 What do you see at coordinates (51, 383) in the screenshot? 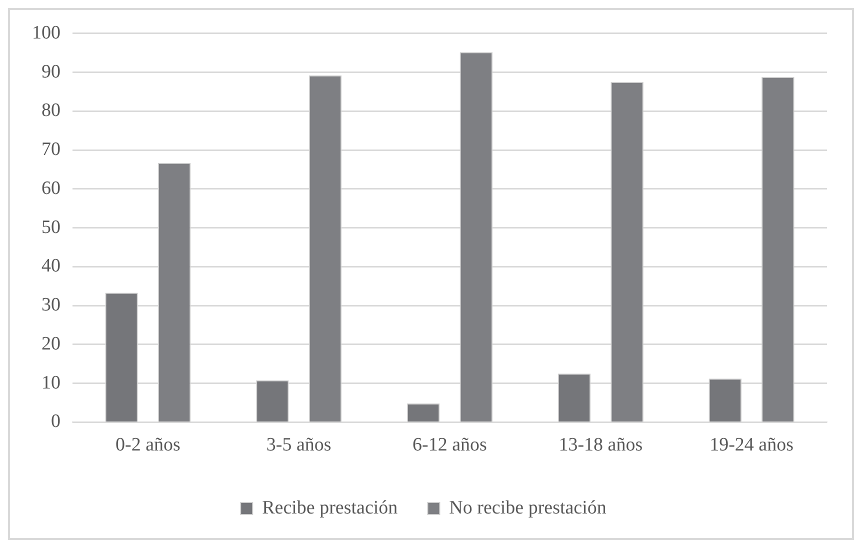
I see `y-tick-label: 10` at bounding box center [51, 383].